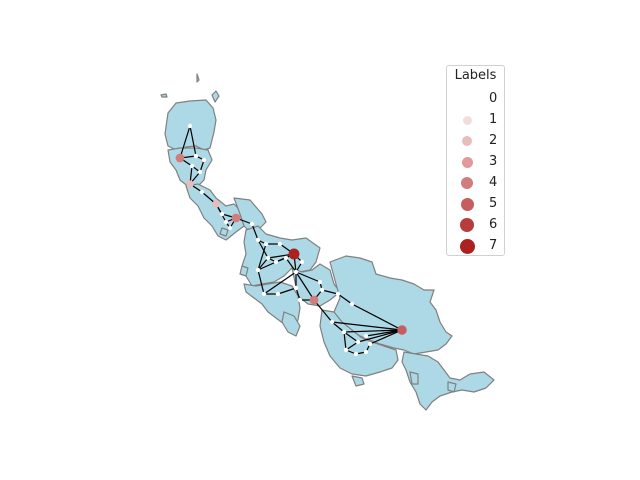  I want to click on legend-label: 4, so click(493, 182).